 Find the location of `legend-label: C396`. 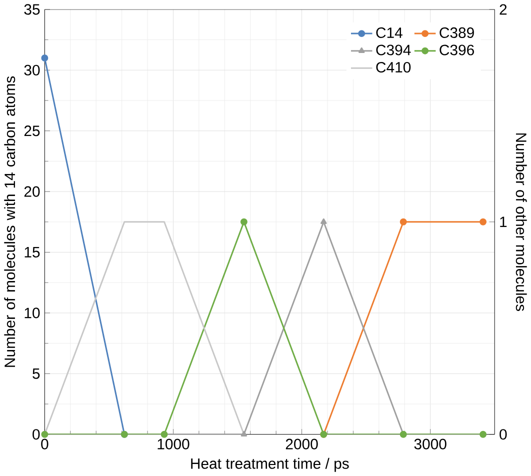

legend-label: C396 is located at coordinates (457, 50).